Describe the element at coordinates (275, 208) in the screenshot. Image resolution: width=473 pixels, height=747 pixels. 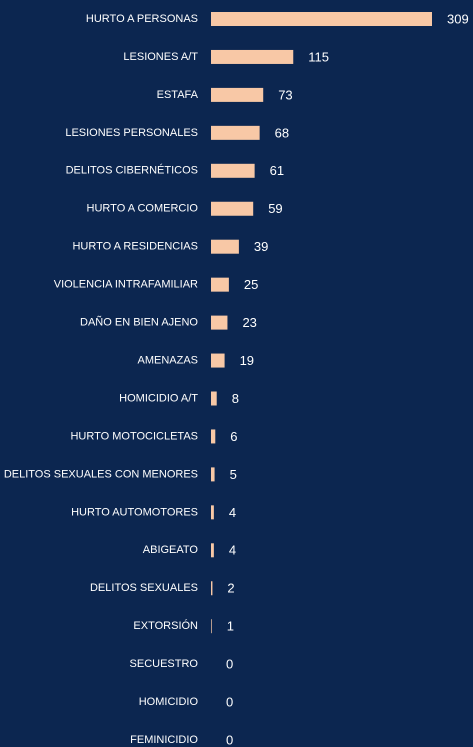
I see `value-label: 59` at that location.